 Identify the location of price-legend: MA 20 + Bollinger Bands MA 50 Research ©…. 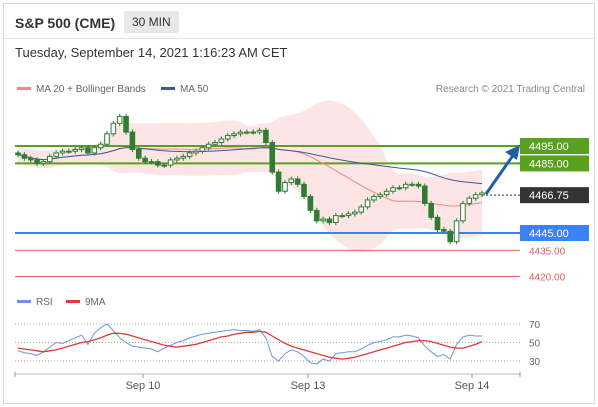
(301, 89).